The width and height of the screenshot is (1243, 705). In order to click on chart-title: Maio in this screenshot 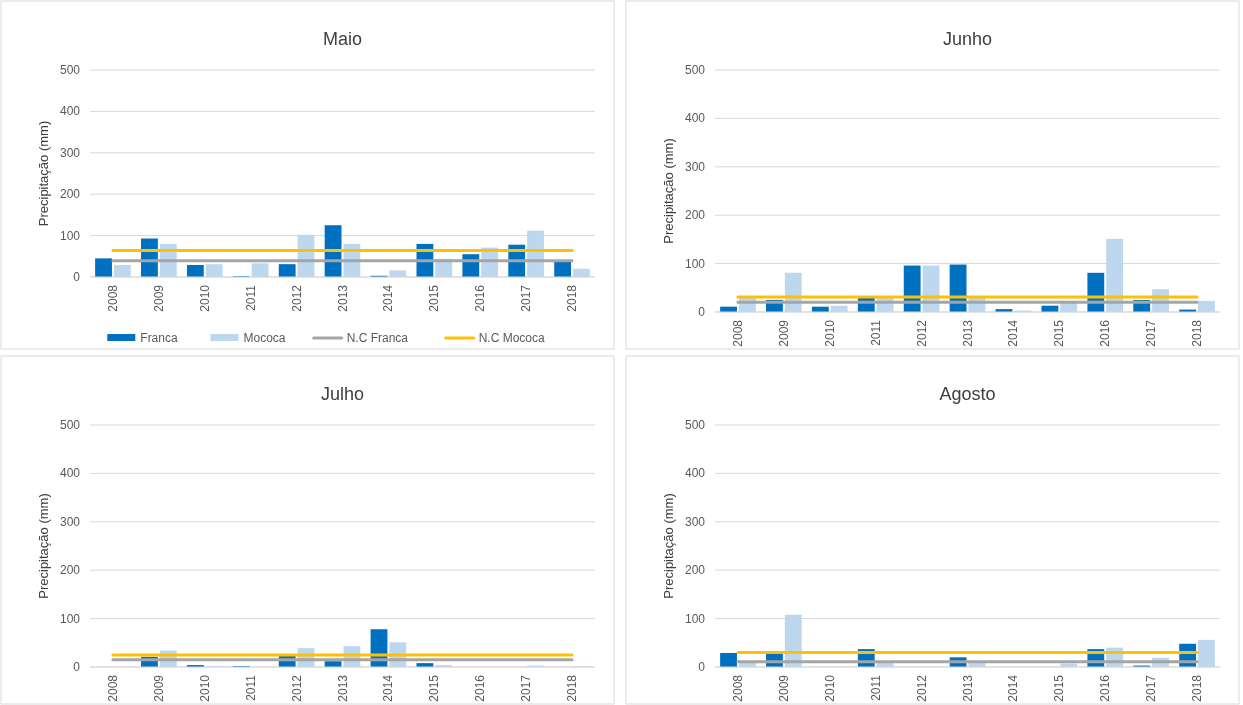, I will do `click(342, 39)`.